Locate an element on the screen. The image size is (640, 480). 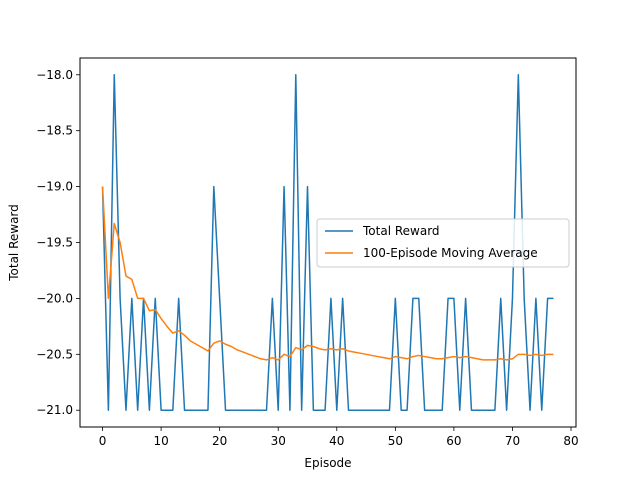
x-tick-label: 20 is located at coordinates (219, 441).